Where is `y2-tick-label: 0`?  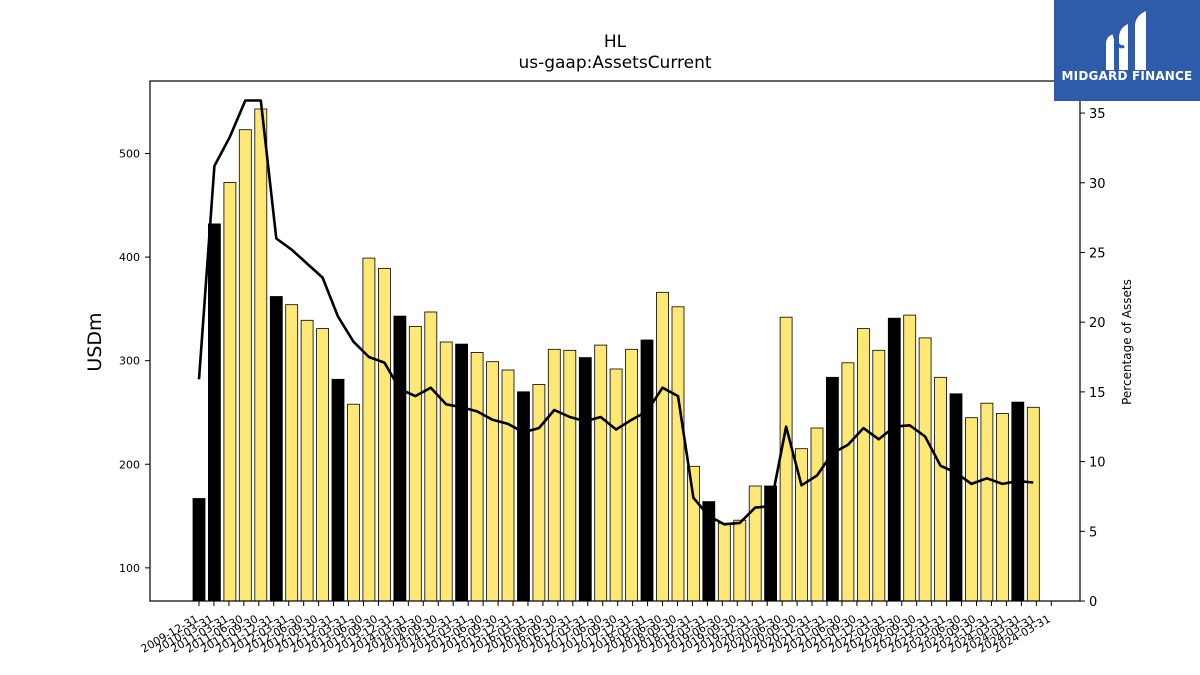
y2-tick-label: 0 is located at coordinates (1093, 602).